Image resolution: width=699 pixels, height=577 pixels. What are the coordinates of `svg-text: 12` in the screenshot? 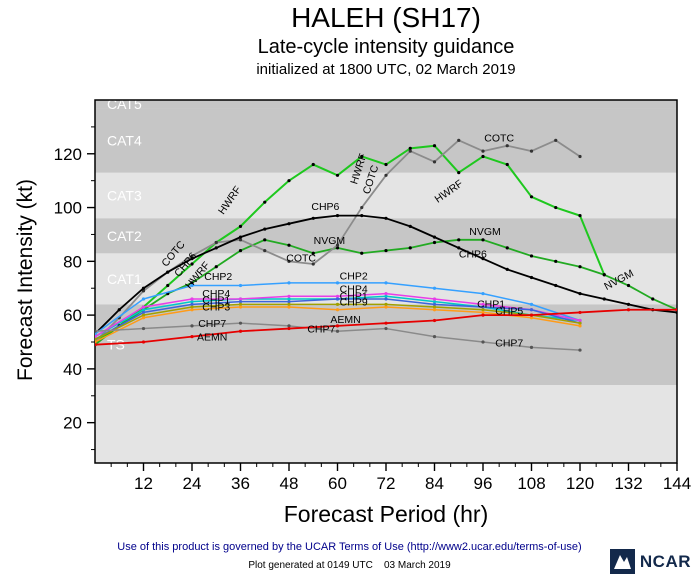 It's located at (143, 483).